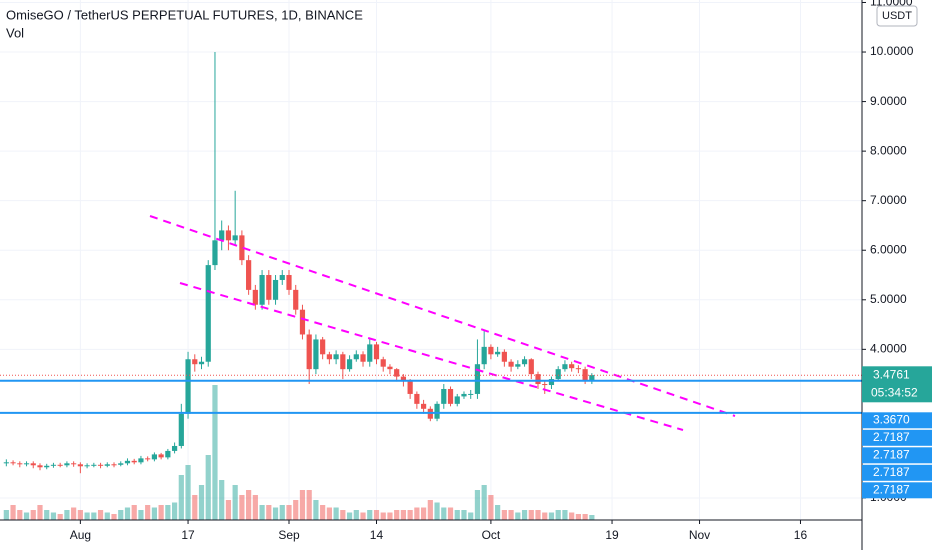  What do you see at coordinates (897, 384) in the screenshot?
I see `current-price-tag` at bounding box center [897, 384].